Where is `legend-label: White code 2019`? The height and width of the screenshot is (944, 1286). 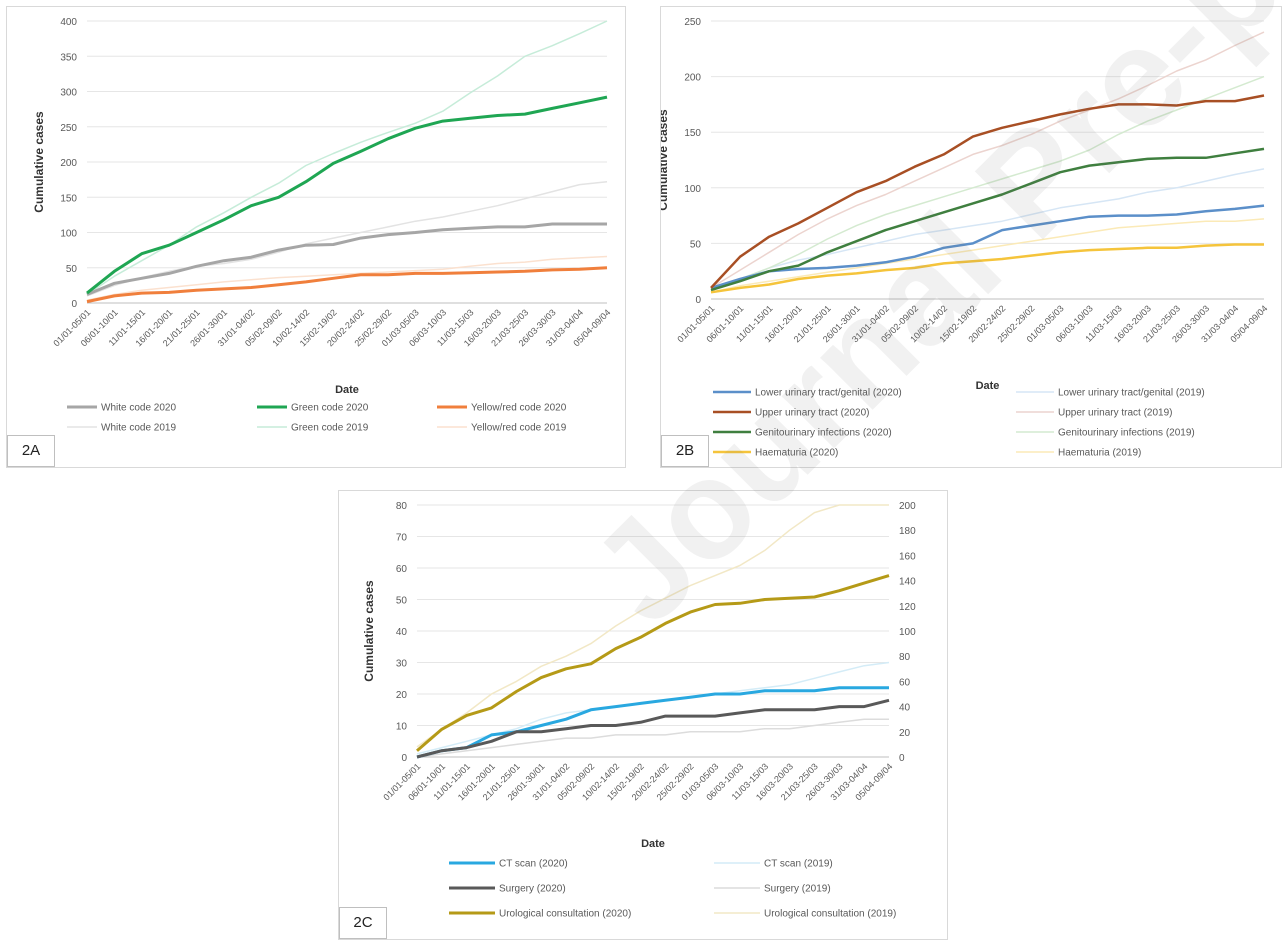 legend-label: White code 2019 is located at coordinates (138, 428).